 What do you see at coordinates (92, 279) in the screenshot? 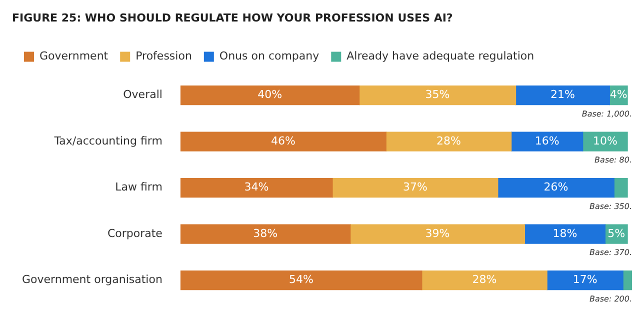
I see `y-tick-label: Government organisation` at bounding box center [92, 279].